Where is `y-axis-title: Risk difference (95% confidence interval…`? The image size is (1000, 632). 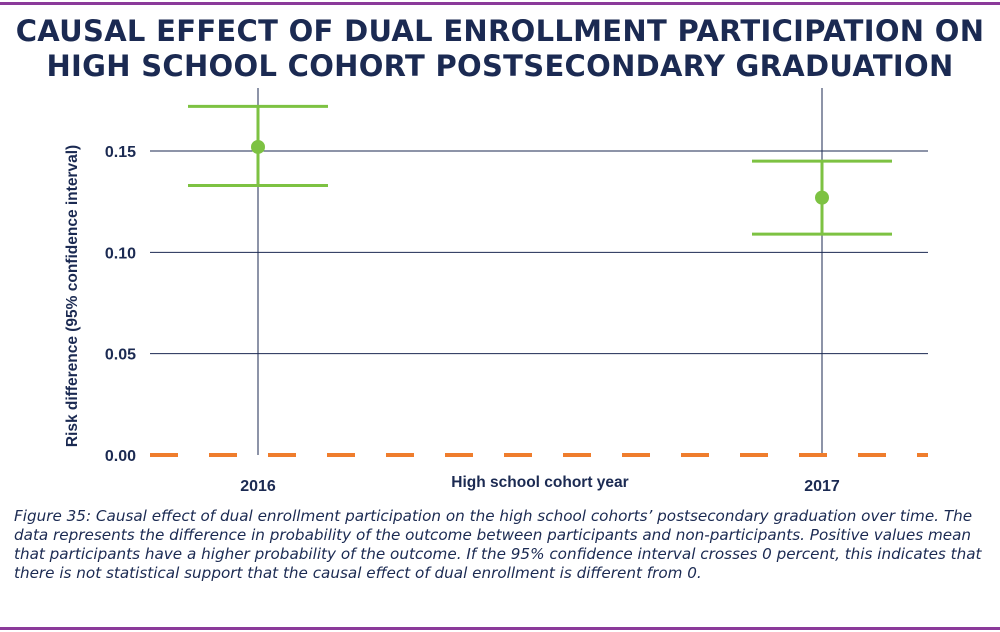
y-axis-title: Risk difference (95% confidence interval… is located at coordinates (72, 296).